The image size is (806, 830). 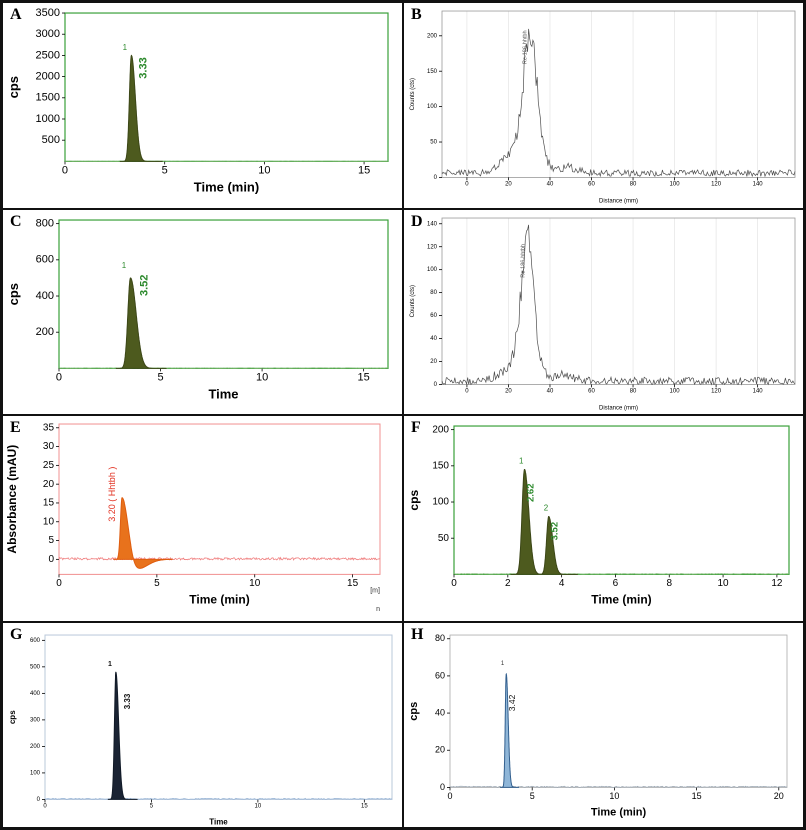 What do you see at coordinates (598, 725) in the screenshot?
I see `chart-h-hplc-radiochromatogram: 0 5 10 15 20 0 20 40 60 80 Time (min) cps 1 3.42` at bounding box center [598, 725].